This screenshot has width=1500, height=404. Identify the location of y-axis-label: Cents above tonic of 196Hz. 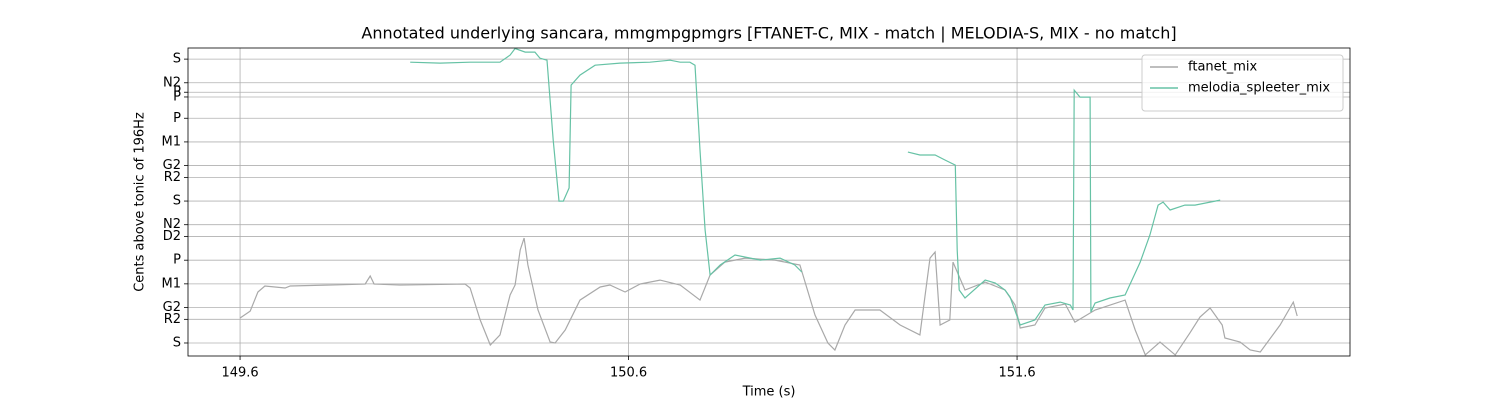
(140, 202).